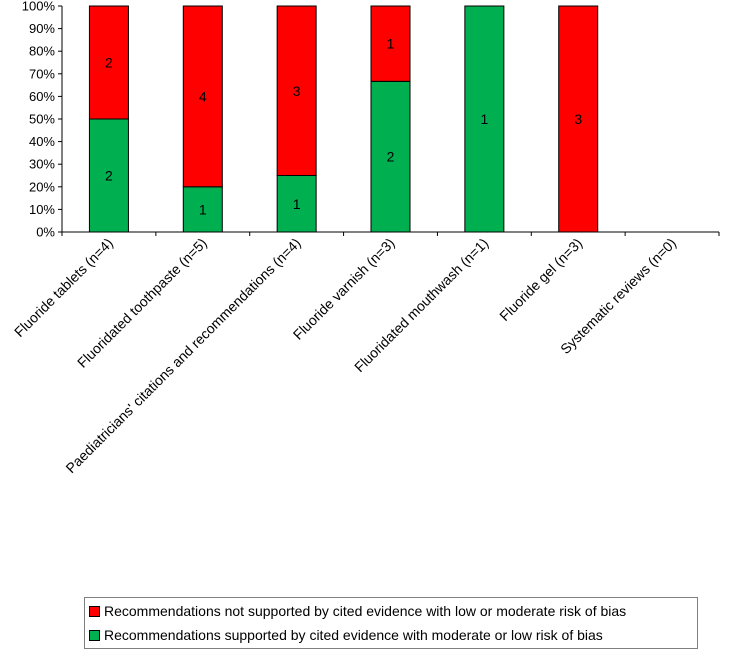  What do you see at coordinates (42, 96) in the screenshot?
I see `y-tick-label: 60%` at bounding box center [42, 96].